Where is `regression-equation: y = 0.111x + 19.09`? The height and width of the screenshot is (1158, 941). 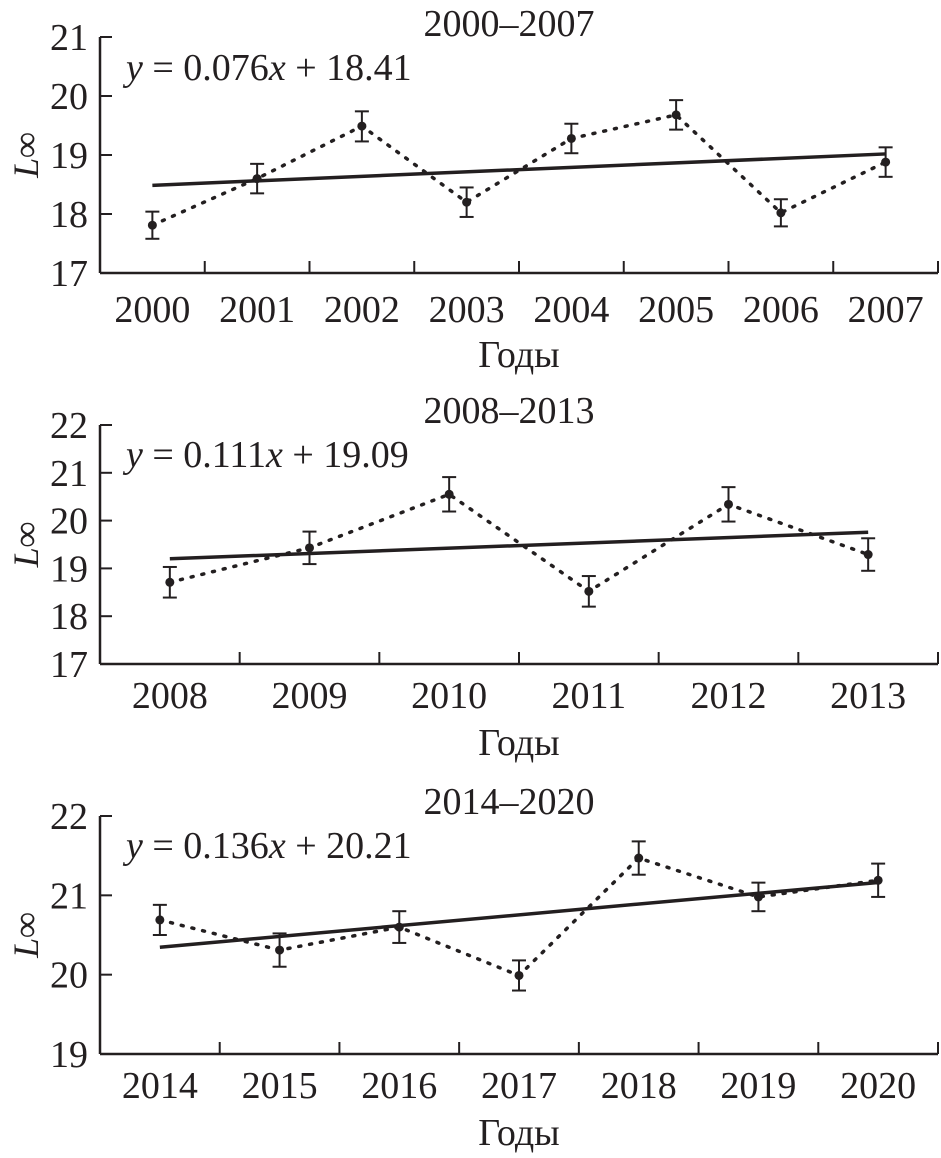 regression-equation: y = 0.111x + 19.09 is located at coordinates (265, 455).